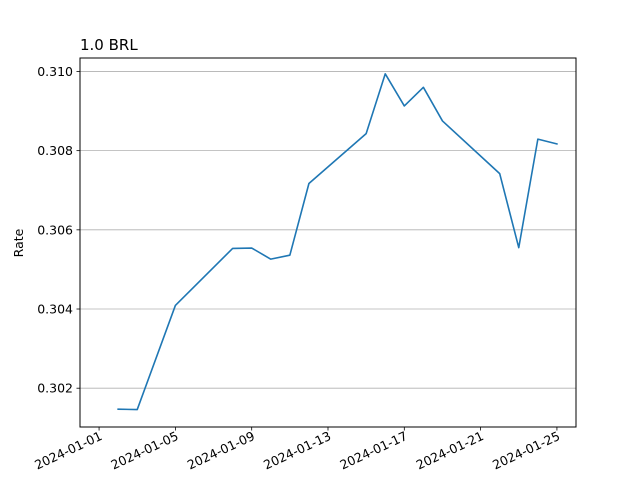 The image size is (640, 480). What do you see at coordinates (109, 45) in the screenshot?
I see `chart-title: 1.0 BRL` at bounding box center [109, 45].